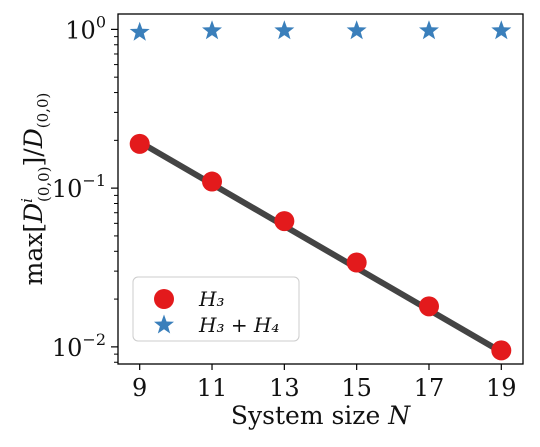  Describe the element at coordinates (320, 30) in the screenshot. I see `series-h3-plus-h4` at that location.